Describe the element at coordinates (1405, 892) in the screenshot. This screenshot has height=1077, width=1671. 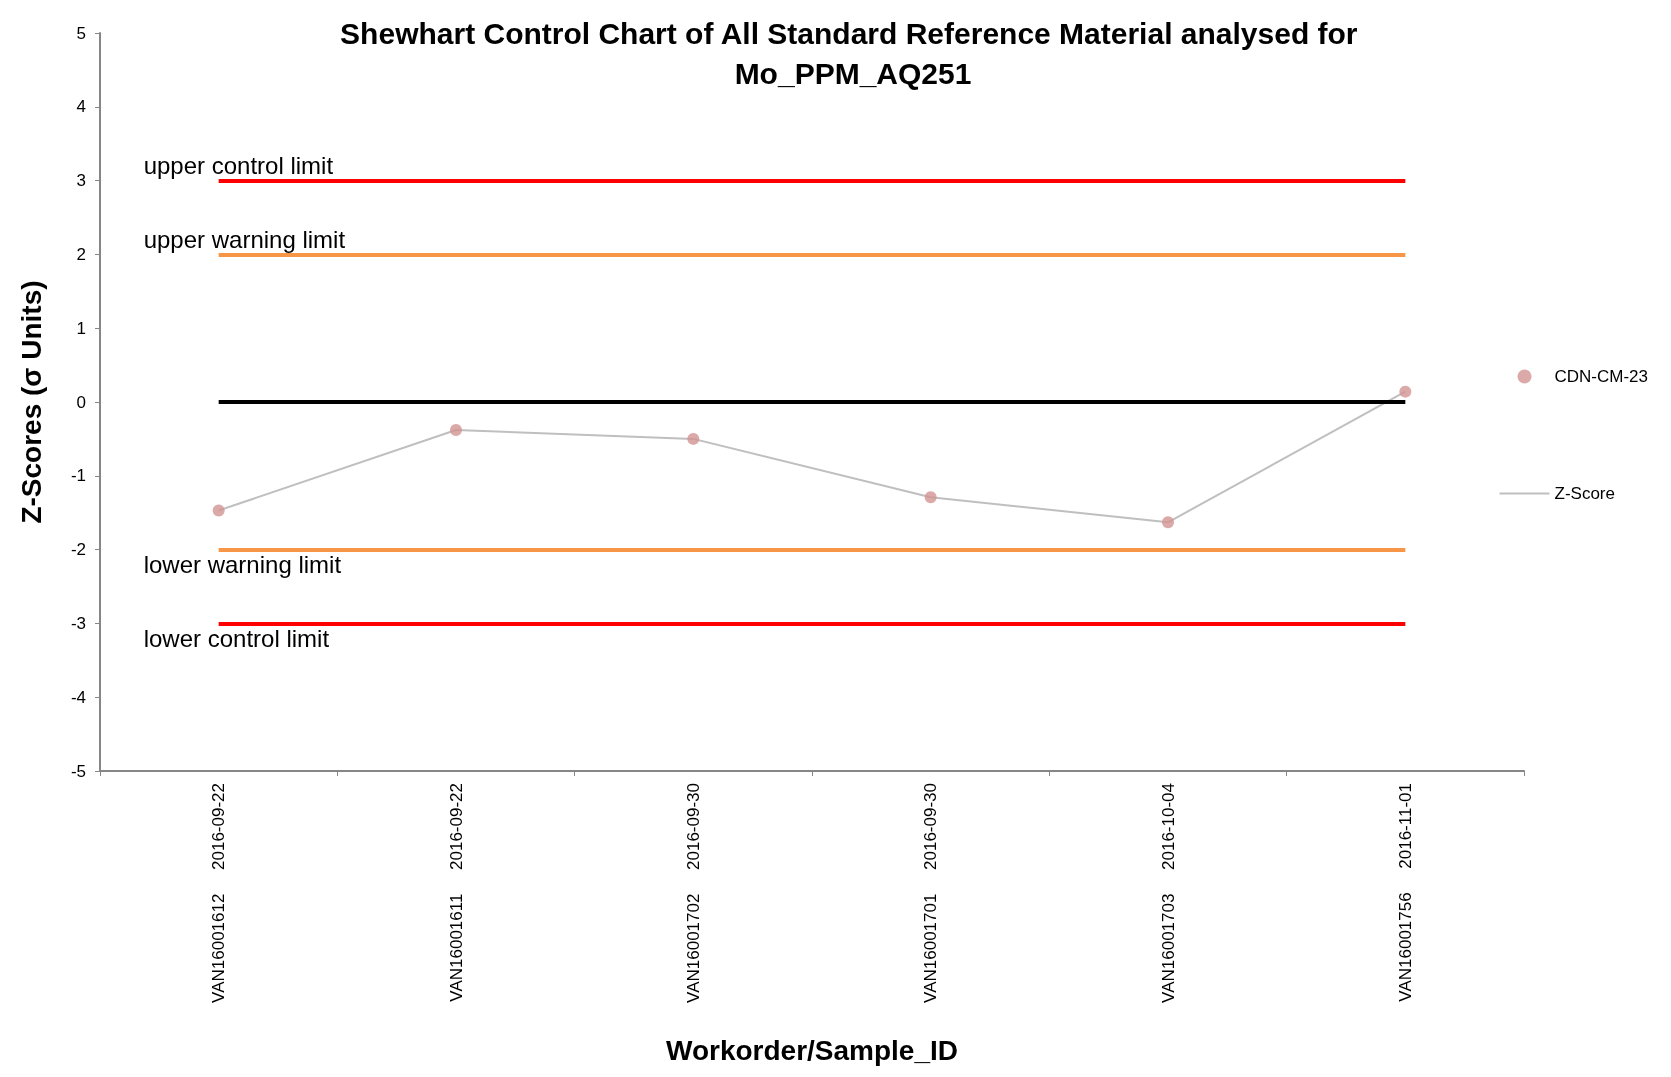
I see `x-tick-label: VAN16001756 2016-11-01` at that location.